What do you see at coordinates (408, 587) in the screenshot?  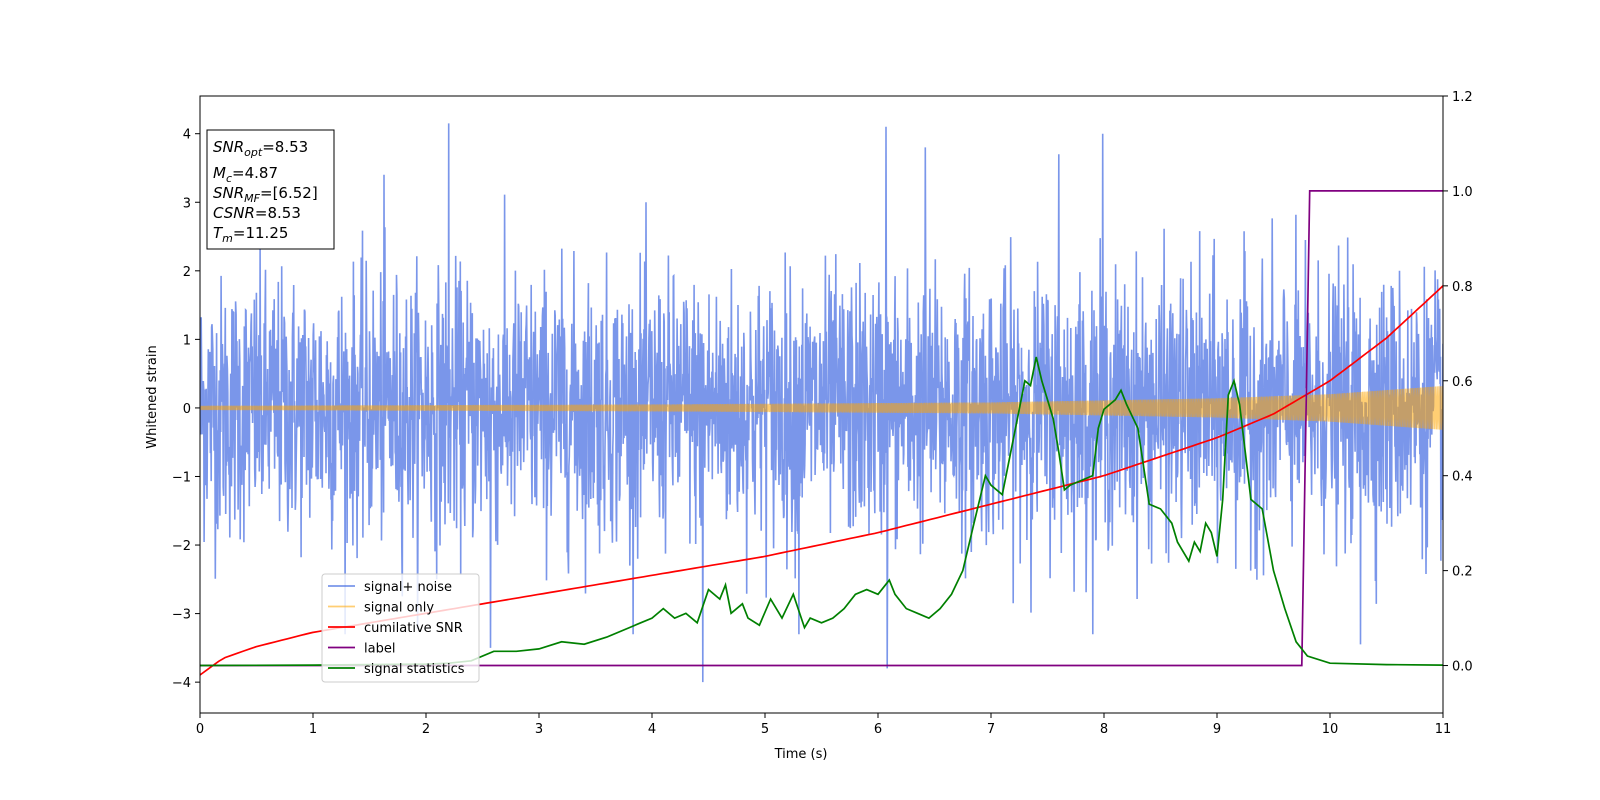 I see `legend-label: signal+ noise` at bounding box center [408, 587].